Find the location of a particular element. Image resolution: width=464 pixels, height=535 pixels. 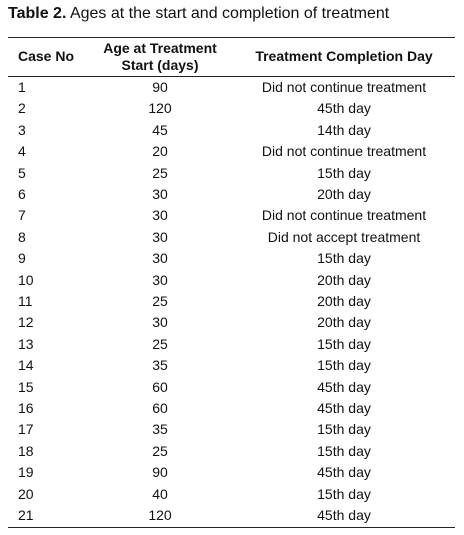

case-no: 3 is located at coordinates (22, 129).